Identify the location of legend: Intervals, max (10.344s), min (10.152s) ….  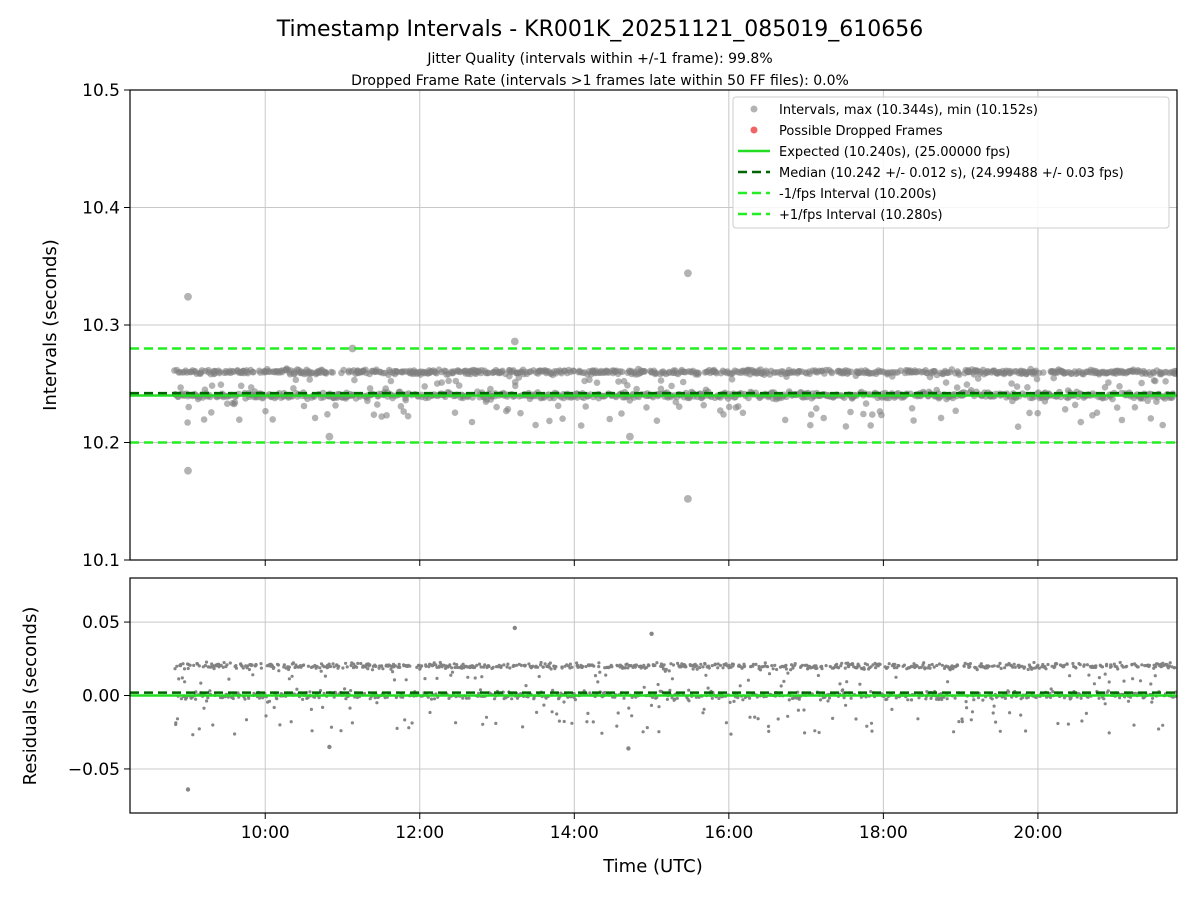
(951, 162).